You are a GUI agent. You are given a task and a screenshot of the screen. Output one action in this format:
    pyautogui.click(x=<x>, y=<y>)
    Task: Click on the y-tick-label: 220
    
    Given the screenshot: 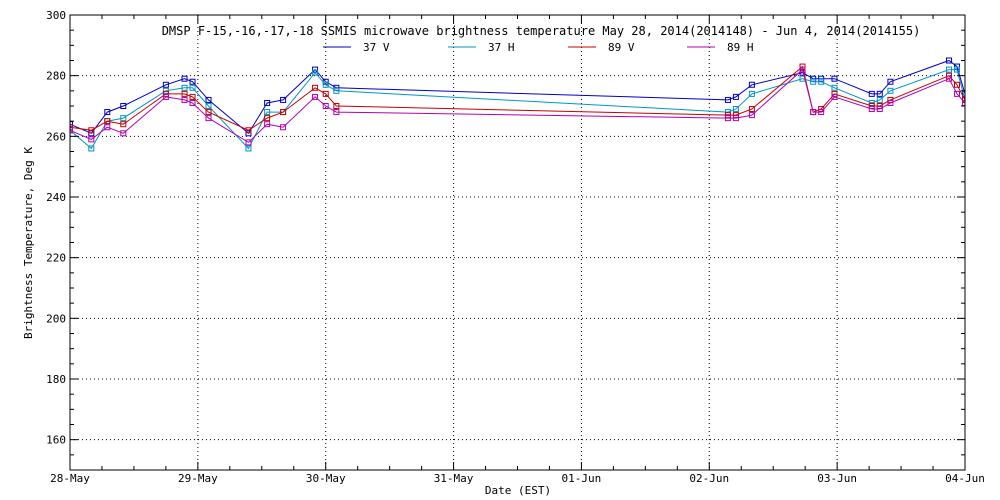 What is the action you would take?
    pyautogui.click(x=56, y=258)
    